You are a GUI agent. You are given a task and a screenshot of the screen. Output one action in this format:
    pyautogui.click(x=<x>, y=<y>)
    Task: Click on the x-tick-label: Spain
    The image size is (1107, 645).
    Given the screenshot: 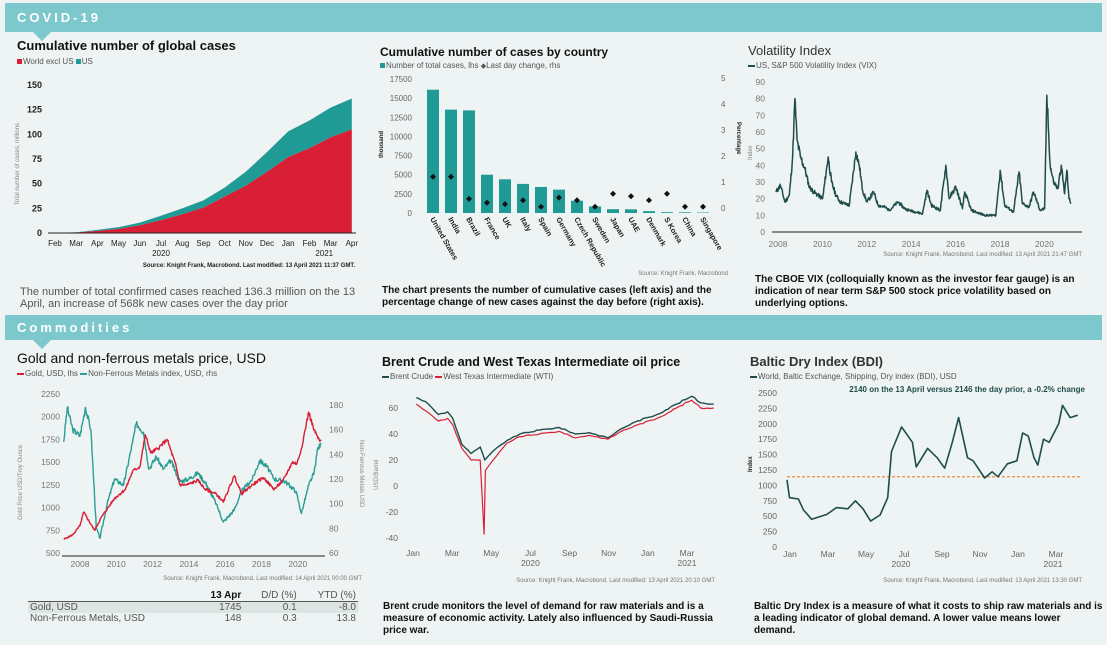 What is the action you would take?
    pyautogui.click(x=545, y=227)
    